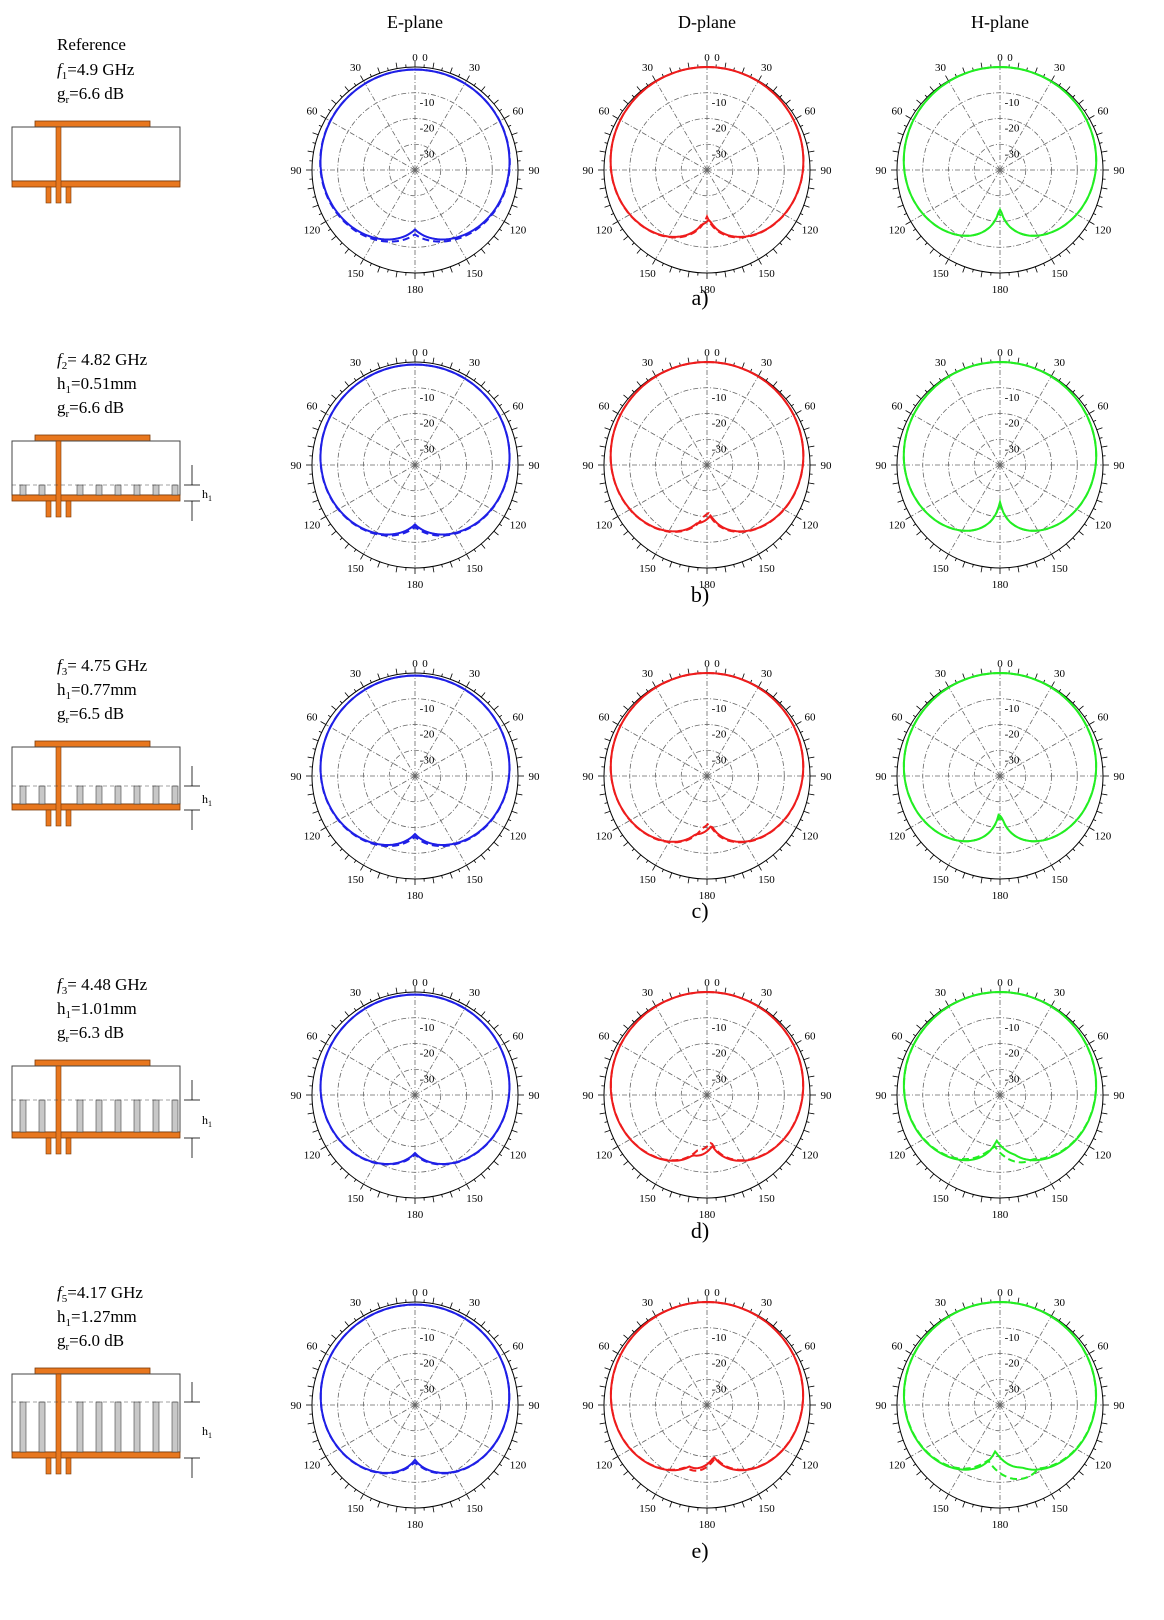  I want to click on param-text: gr=6.3 dB, so click(90, 1034).